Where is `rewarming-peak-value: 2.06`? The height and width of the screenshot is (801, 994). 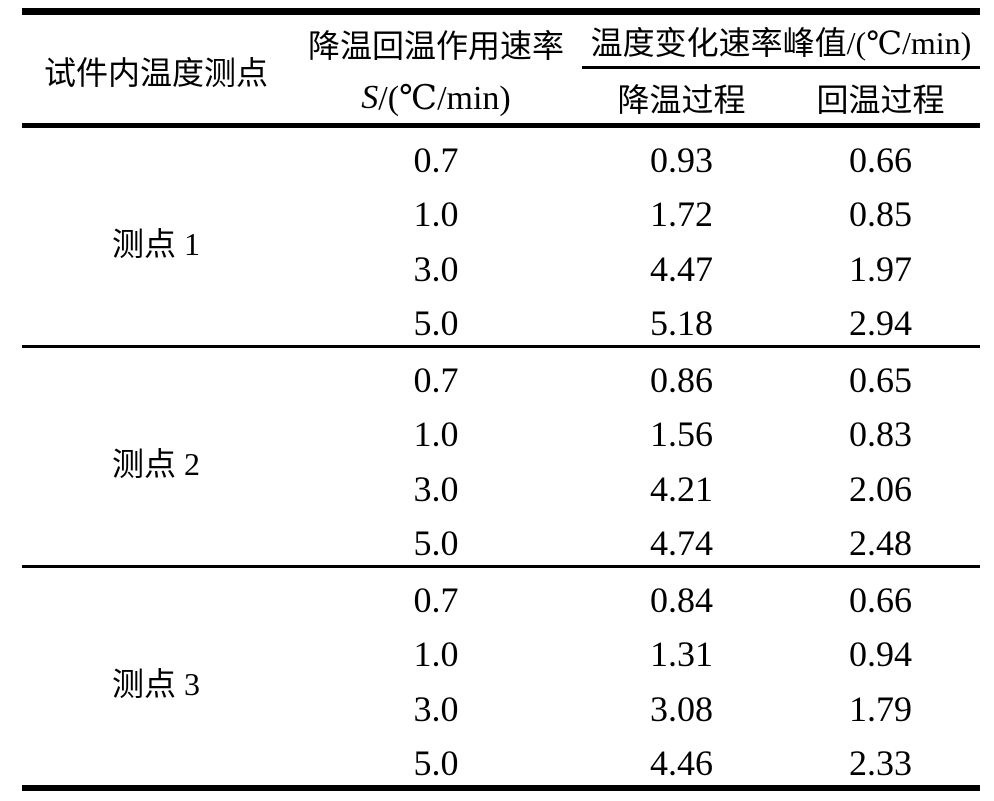
rewarming-peak-value: 2.06 is located at coordinates (880, 488).